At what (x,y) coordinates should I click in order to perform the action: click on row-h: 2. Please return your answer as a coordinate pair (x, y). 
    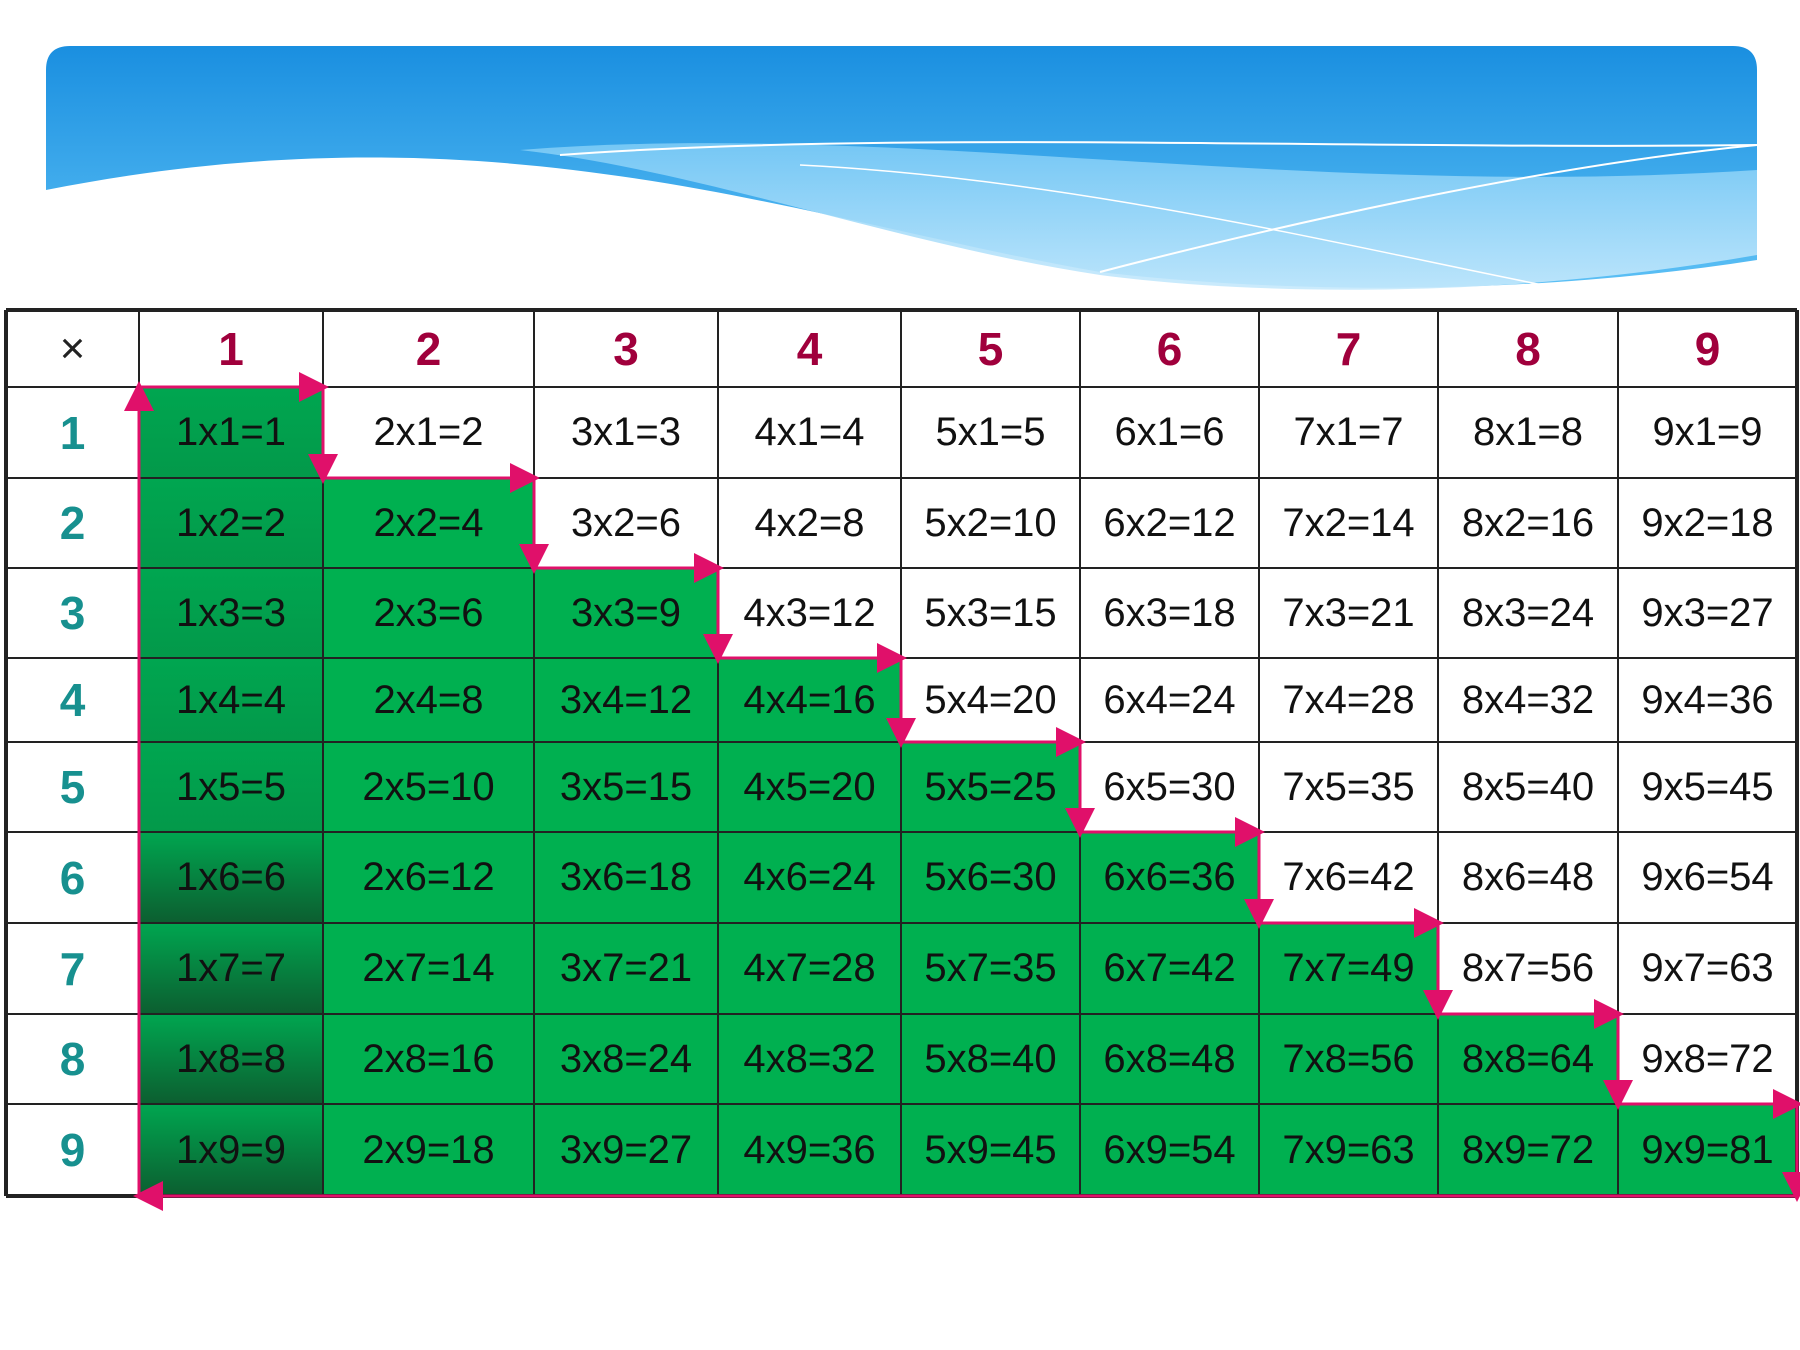
    Looking at the image, I should click on (72, 523).